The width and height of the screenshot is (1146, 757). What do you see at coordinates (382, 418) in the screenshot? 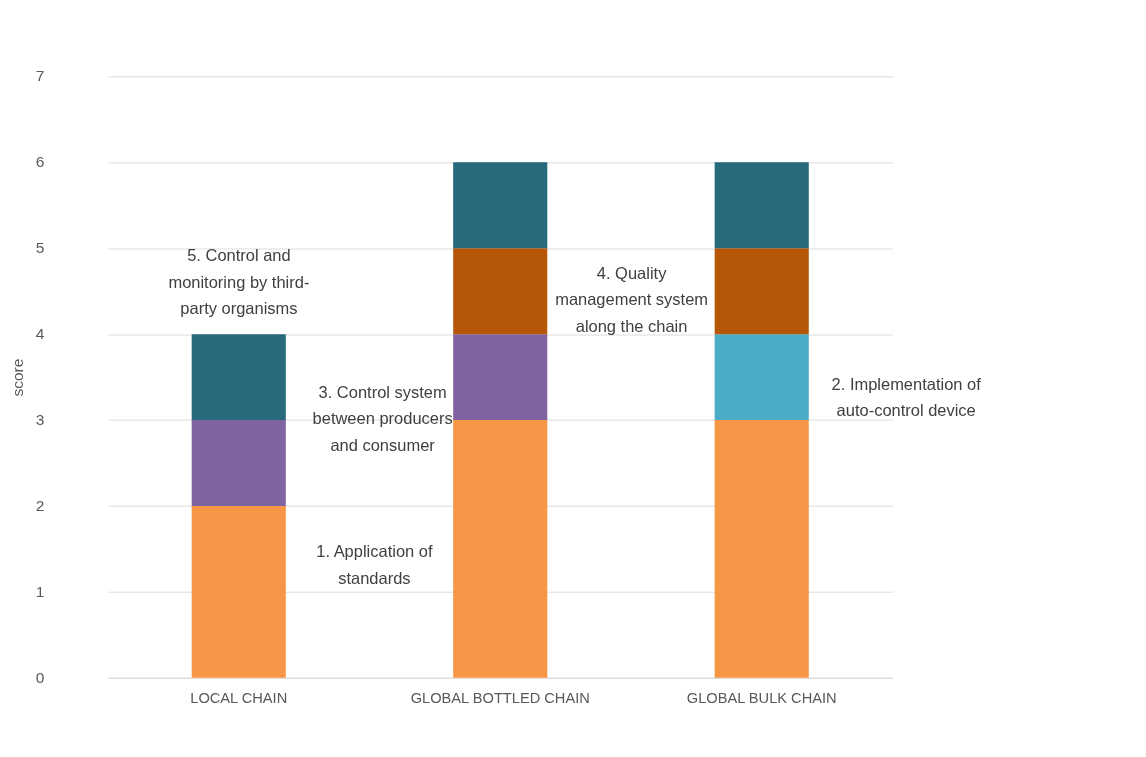
I see `series-label: 3. Control system between producers and consumer` at bounding box center [382, 418].